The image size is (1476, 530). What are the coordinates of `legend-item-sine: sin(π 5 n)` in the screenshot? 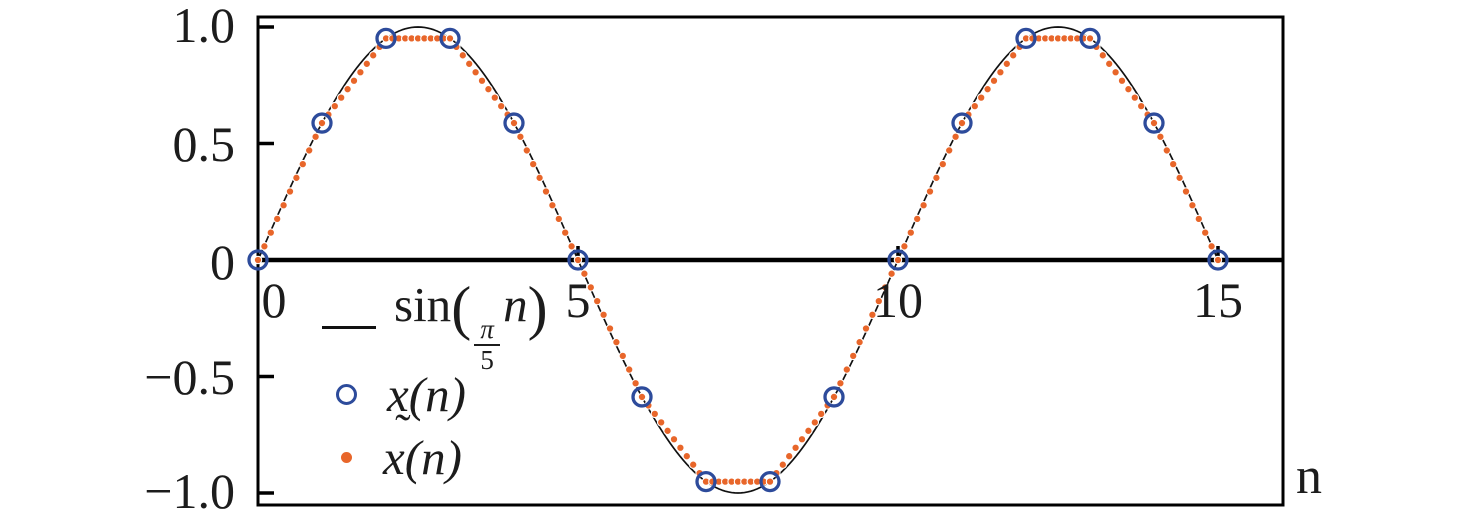 It's located at (434, 326).